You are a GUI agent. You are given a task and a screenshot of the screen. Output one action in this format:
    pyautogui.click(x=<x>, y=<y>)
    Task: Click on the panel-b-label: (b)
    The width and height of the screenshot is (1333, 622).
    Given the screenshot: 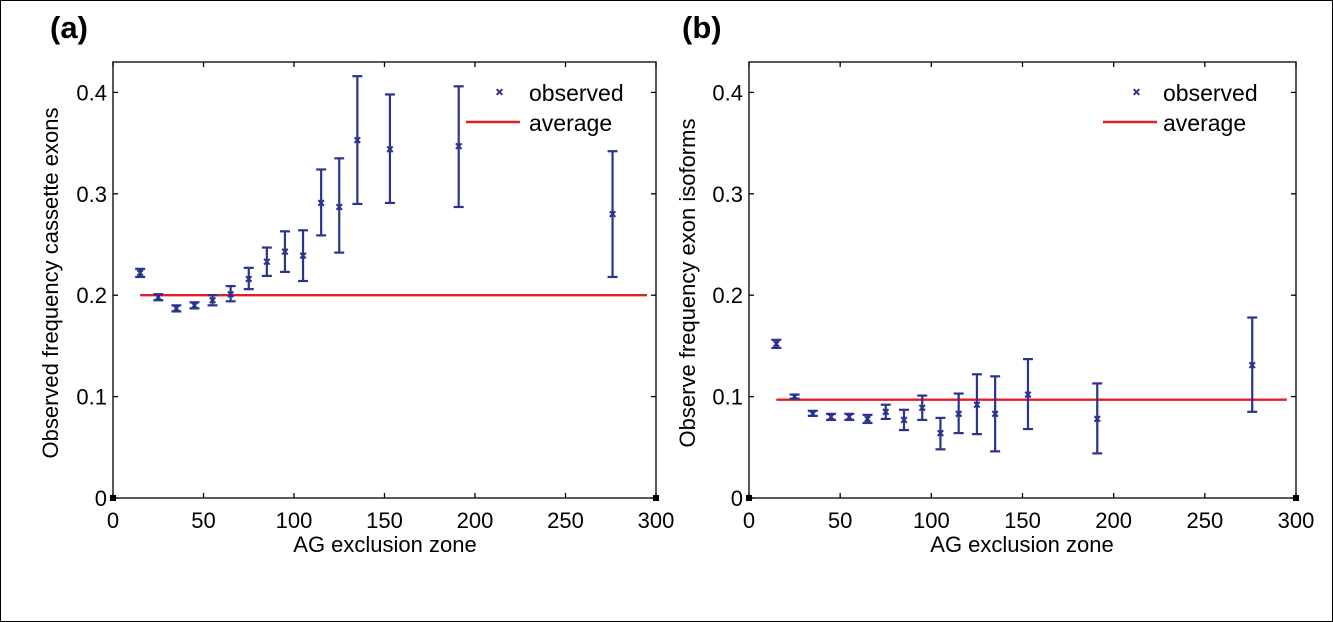 What is the action you would take?
    pyautogui.click(x=702, y=27)
    